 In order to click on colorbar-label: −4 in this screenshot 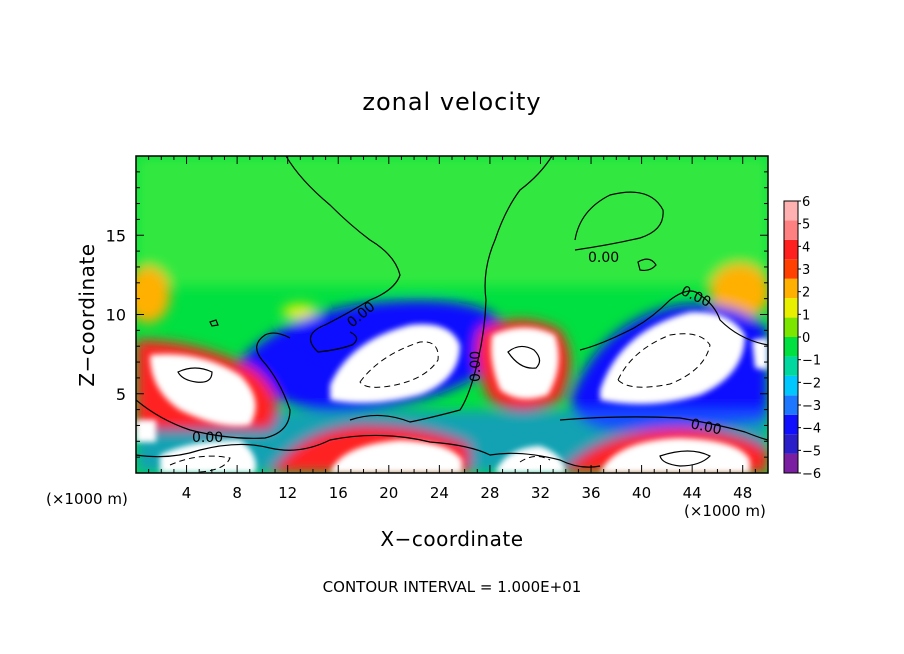, I will do `click(811, 429)`.